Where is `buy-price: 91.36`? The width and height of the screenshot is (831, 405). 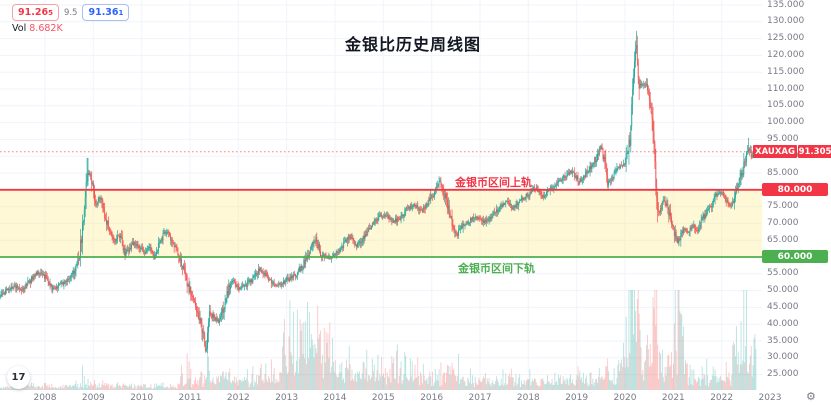
buy-price: 91.36 is located at coordinates (103, 12).